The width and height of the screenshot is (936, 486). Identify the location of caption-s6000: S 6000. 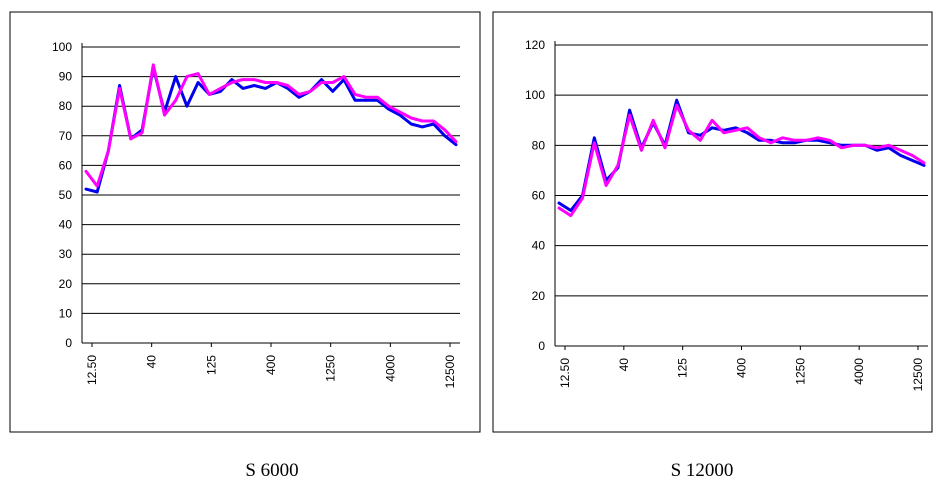
(271, 470).